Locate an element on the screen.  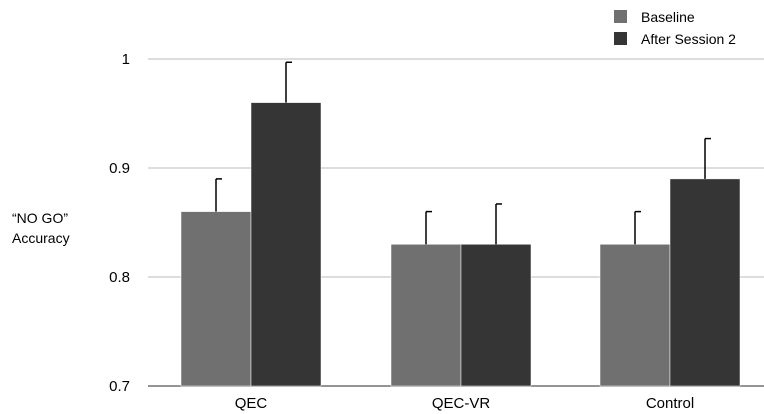
y-tick-label: 0.7 is located at coordinates (119, 386).